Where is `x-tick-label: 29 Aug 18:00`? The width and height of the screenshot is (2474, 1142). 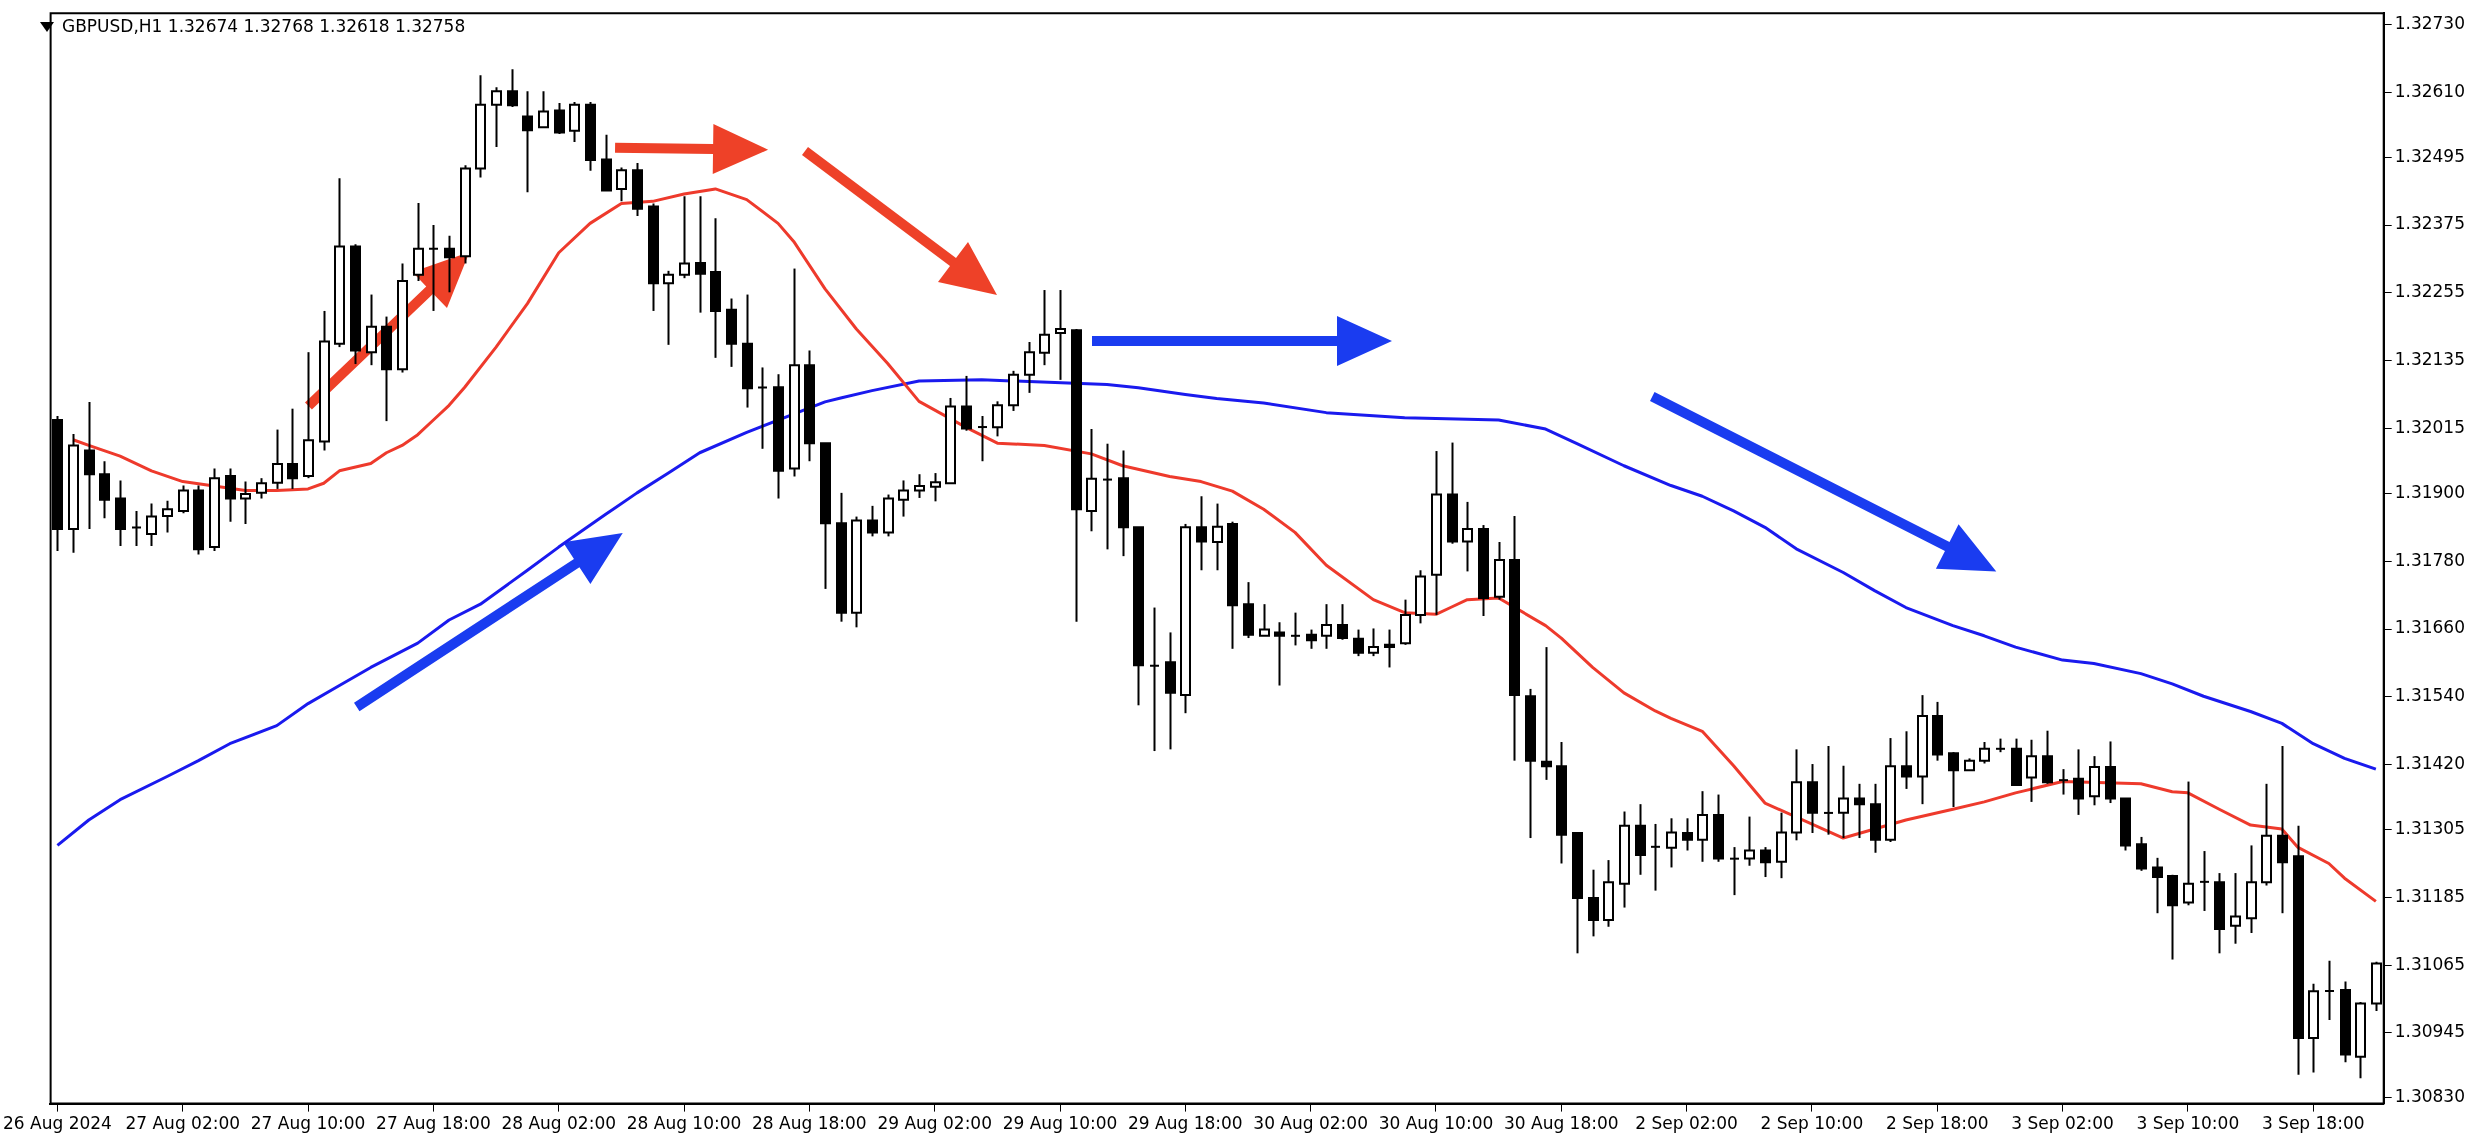 x-tick-label: 29 Aug 18:00 is located at coordinates (1185, 1123).